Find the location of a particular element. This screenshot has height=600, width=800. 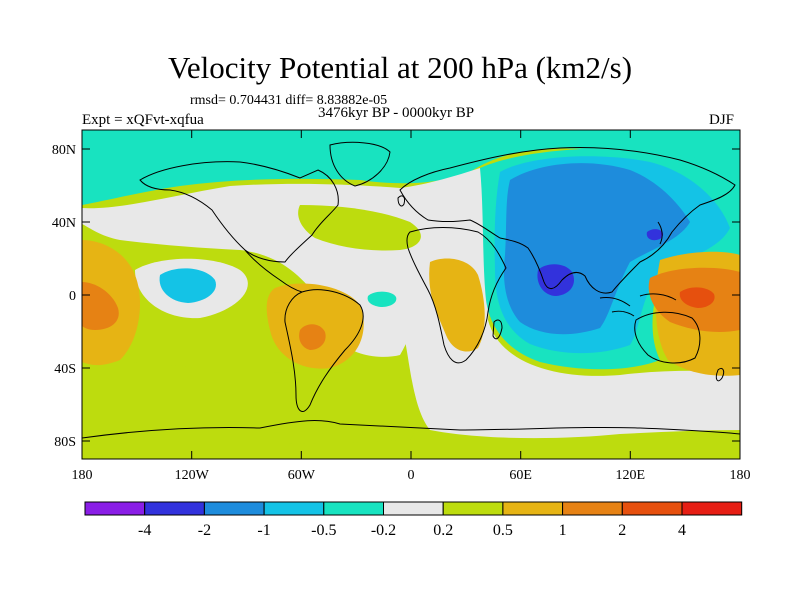

colorbar-label: -0.5 is located at coordinates (323, 530).